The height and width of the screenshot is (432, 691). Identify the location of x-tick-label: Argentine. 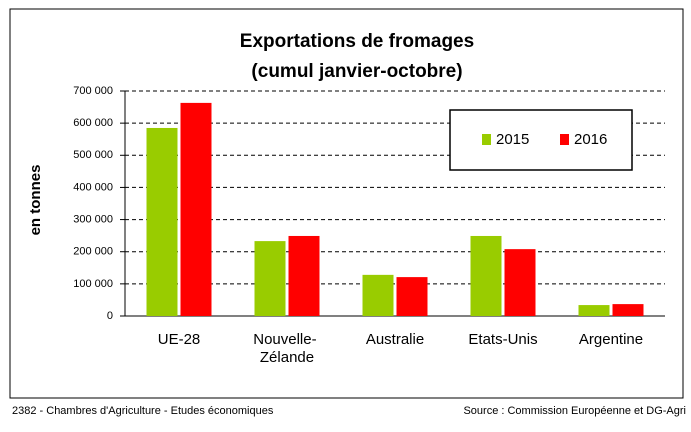
(611, 339).